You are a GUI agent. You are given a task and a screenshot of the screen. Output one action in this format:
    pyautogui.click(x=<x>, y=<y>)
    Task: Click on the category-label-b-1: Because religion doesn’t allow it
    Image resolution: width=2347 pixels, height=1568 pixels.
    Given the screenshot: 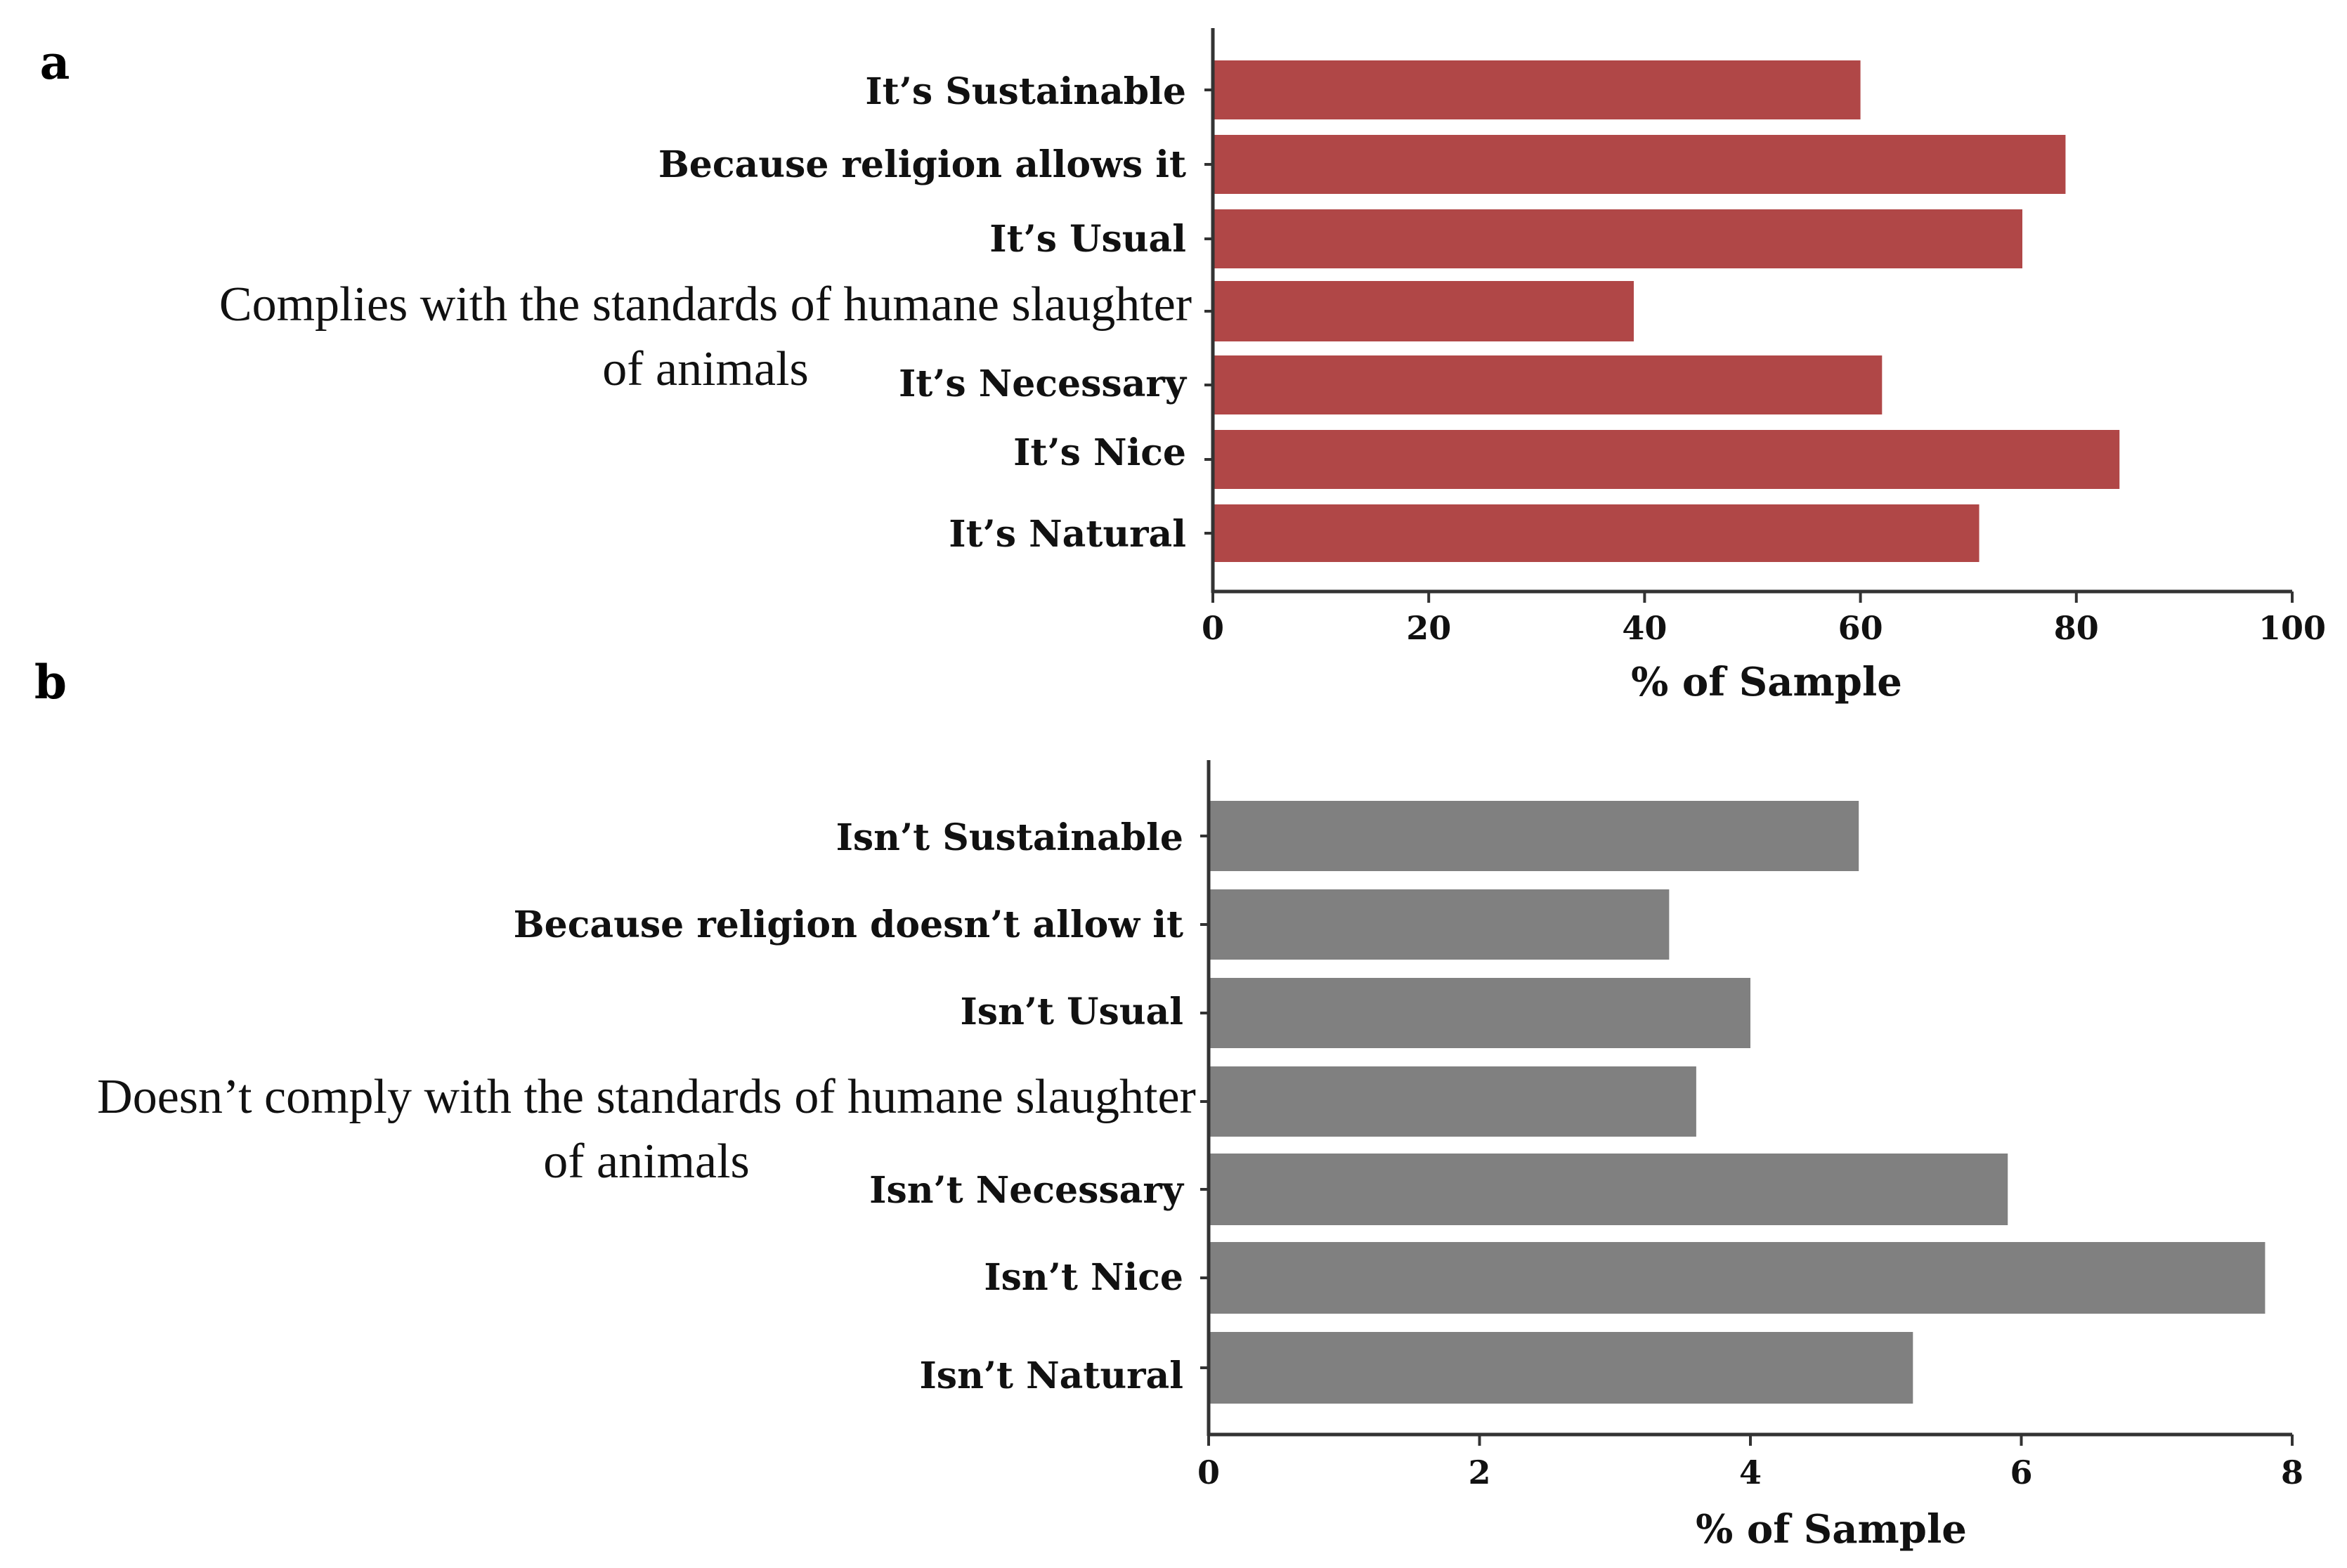 What is the action you would take?
    pyautogui.click(x=848, y=924)
    